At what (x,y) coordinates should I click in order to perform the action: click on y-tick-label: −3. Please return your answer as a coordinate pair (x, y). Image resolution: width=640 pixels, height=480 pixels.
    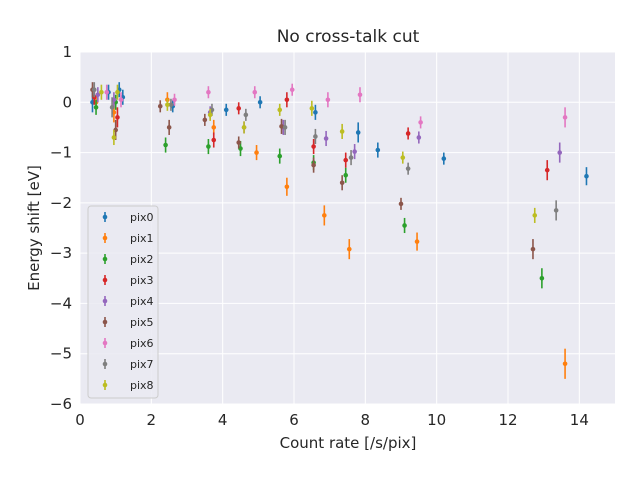
    Looking at the image, I should click on (61, 253).